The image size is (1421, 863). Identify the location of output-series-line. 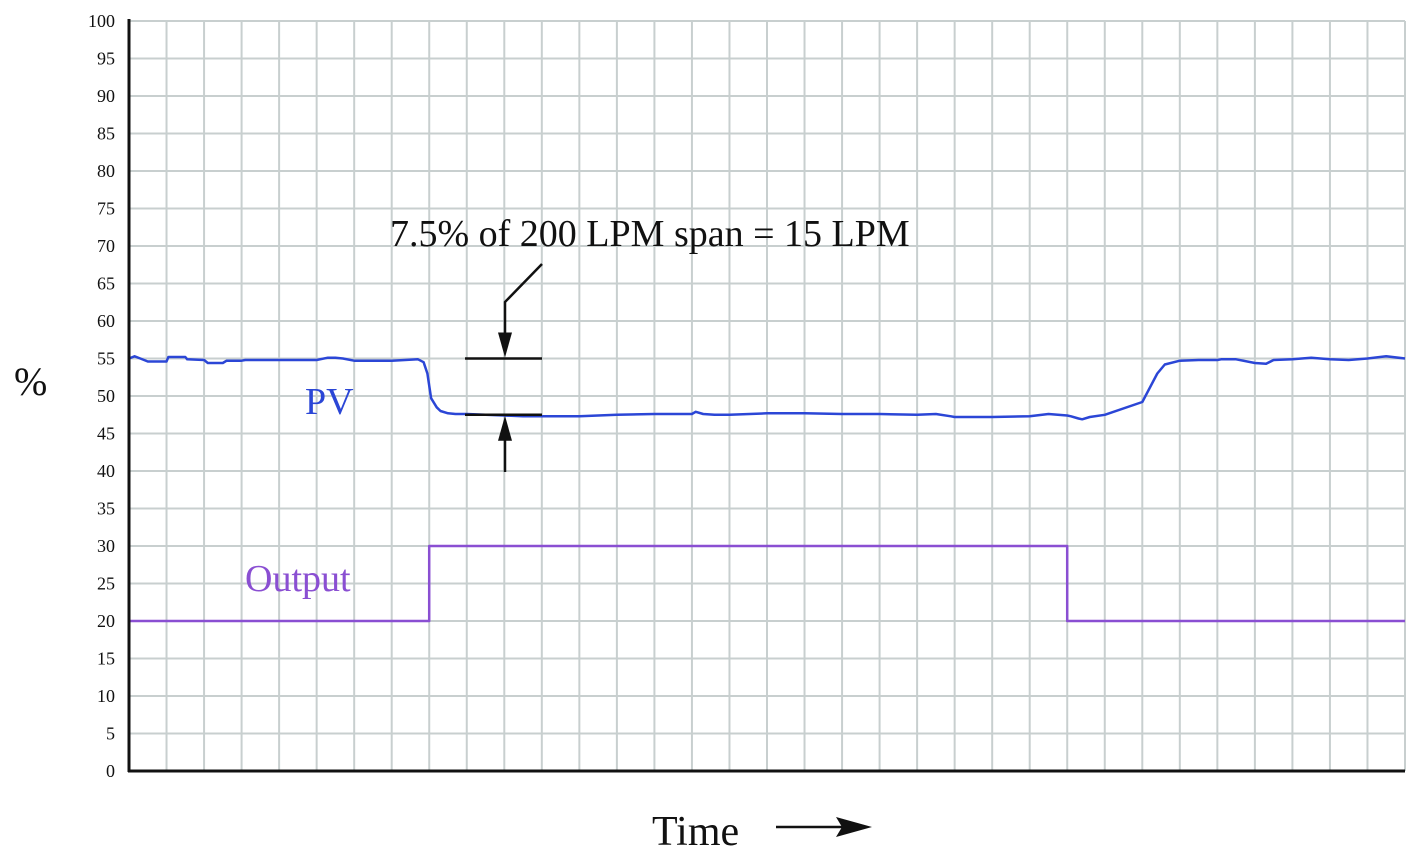
(767, 583).